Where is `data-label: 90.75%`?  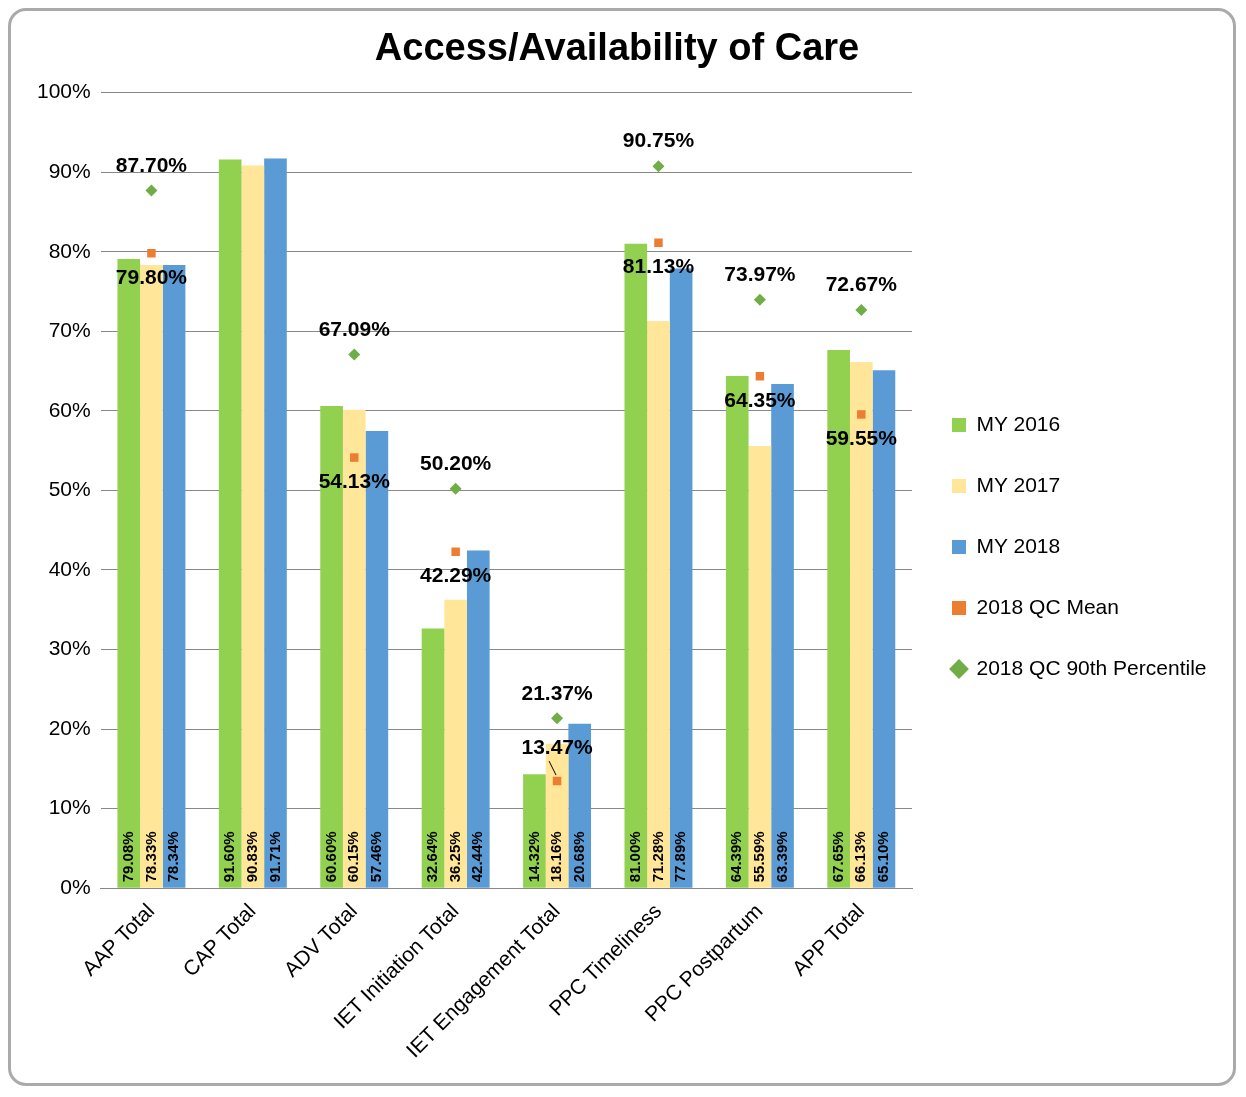 data-label: 90.75% is located at coordinates (658, 140).